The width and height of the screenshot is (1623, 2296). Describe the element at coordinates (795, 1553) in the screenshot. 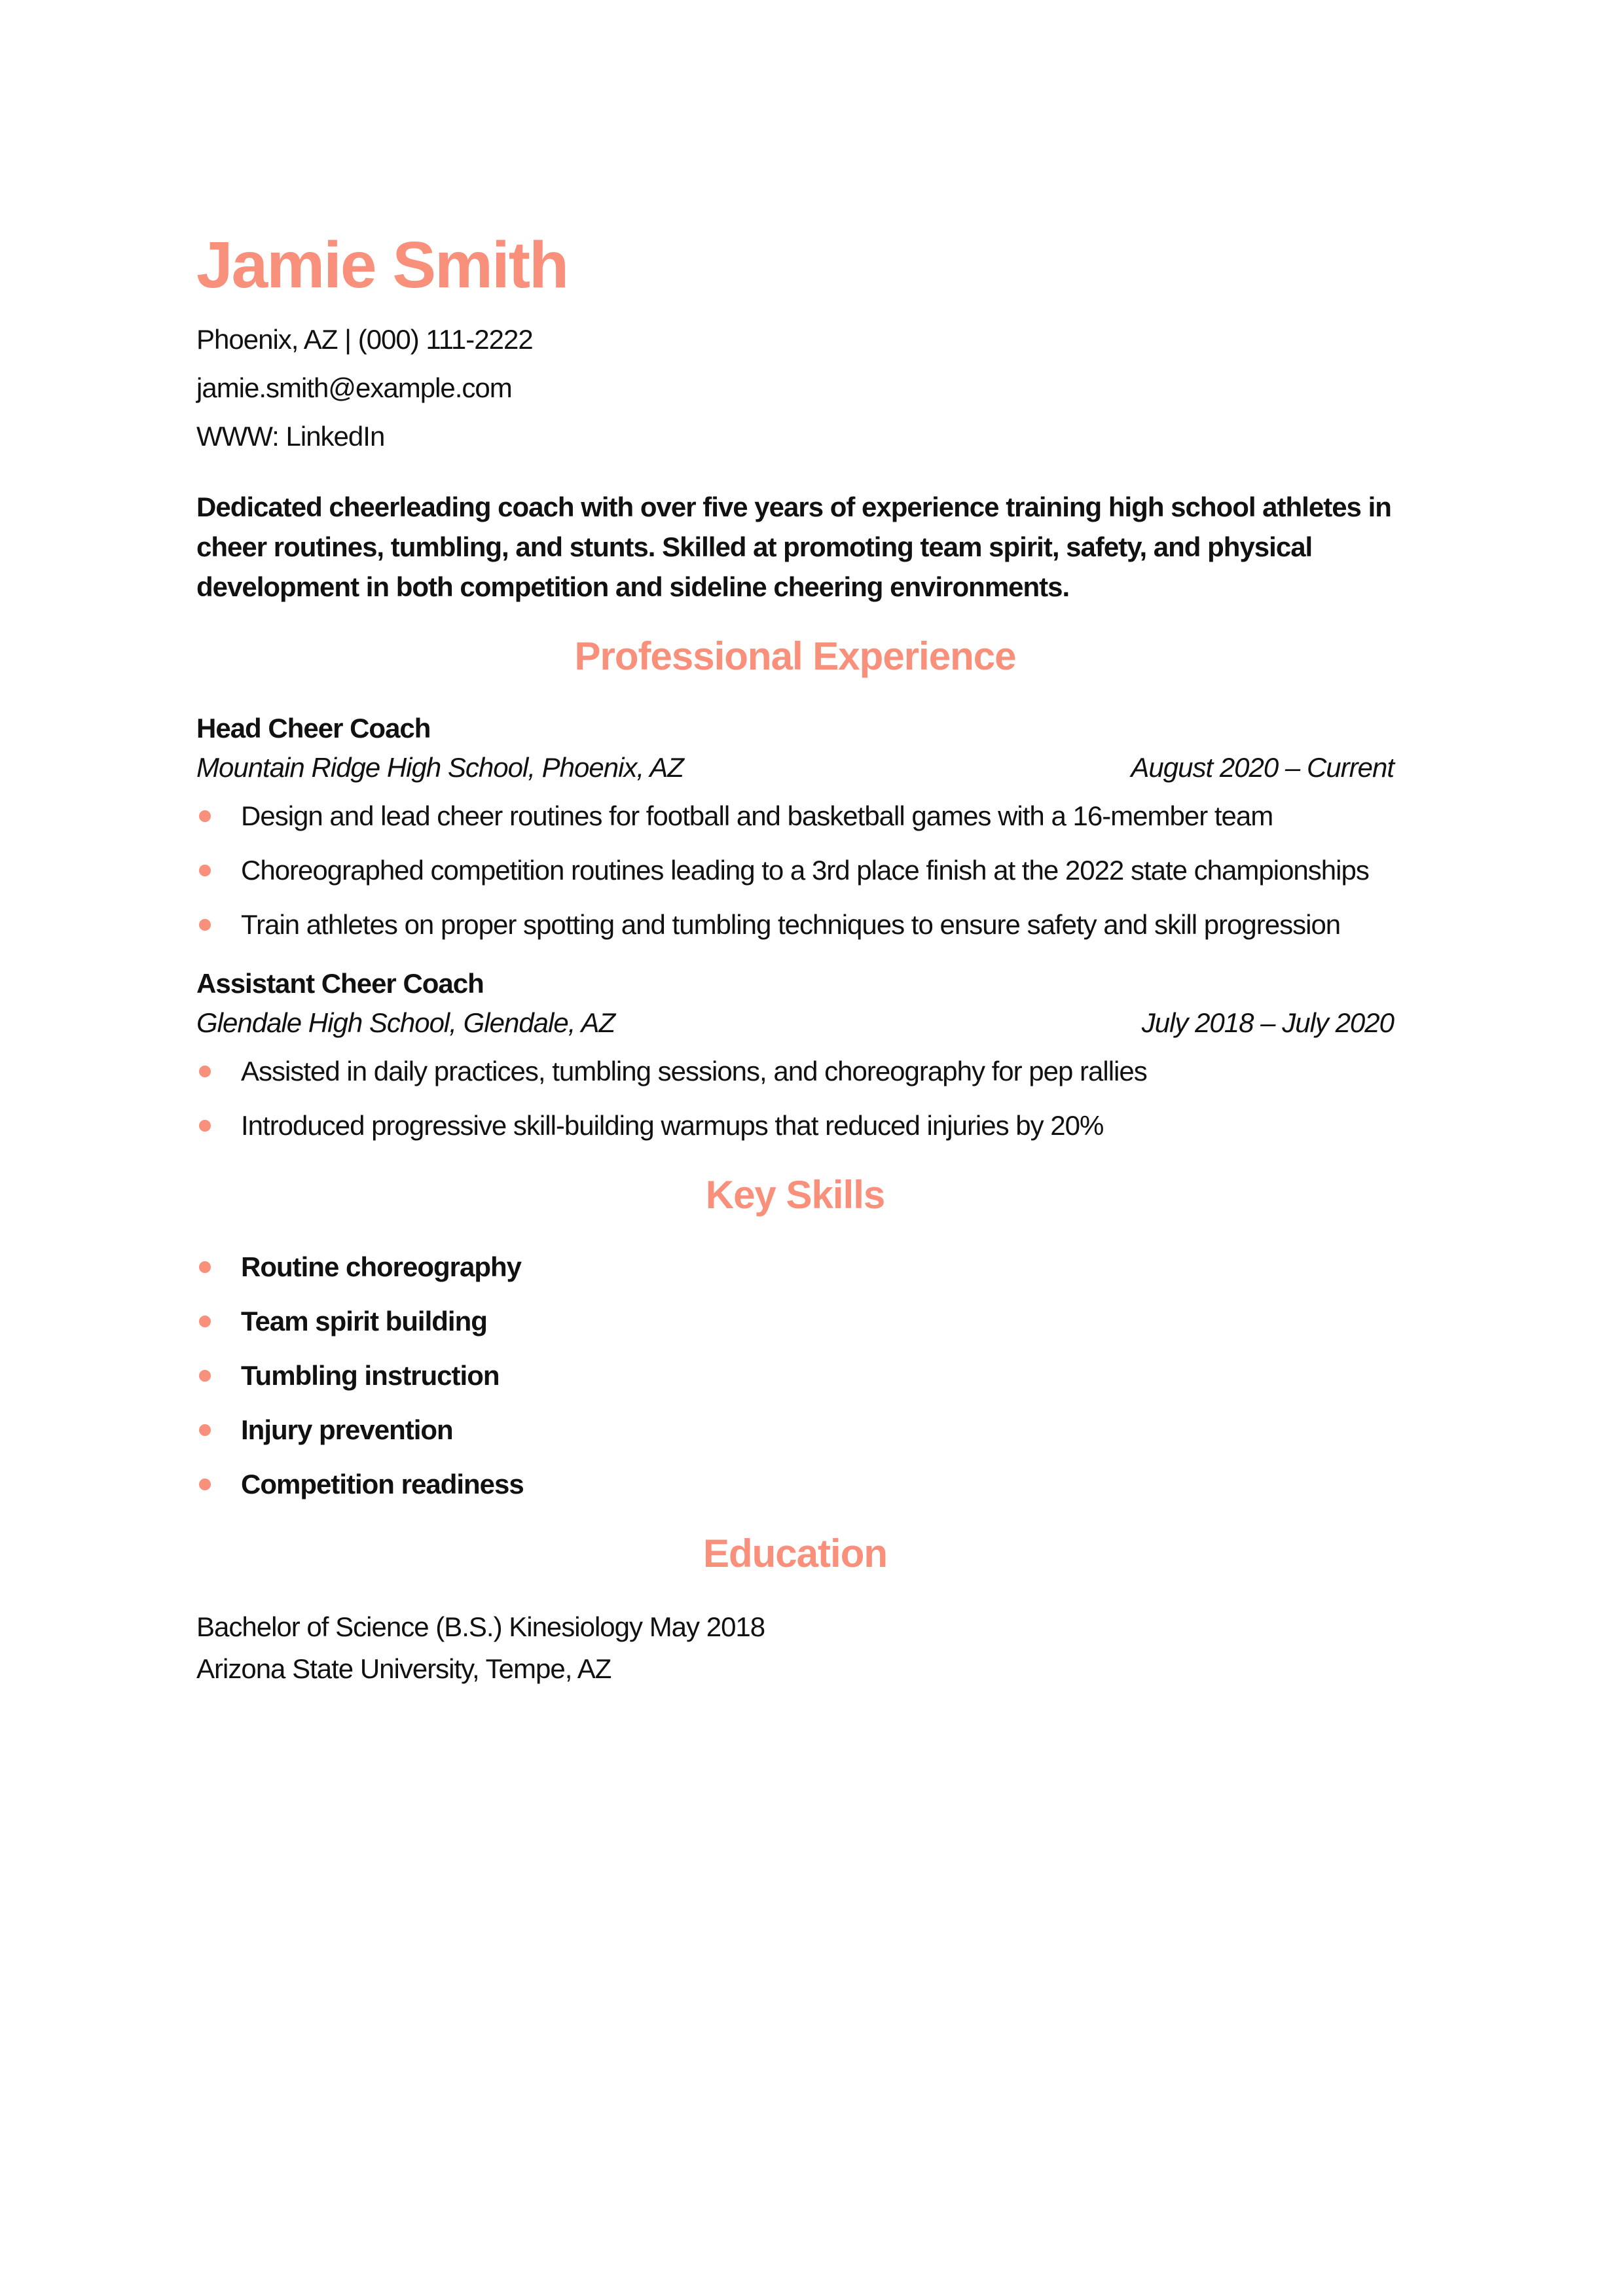

I see `section-heading-education: Education` at that location.